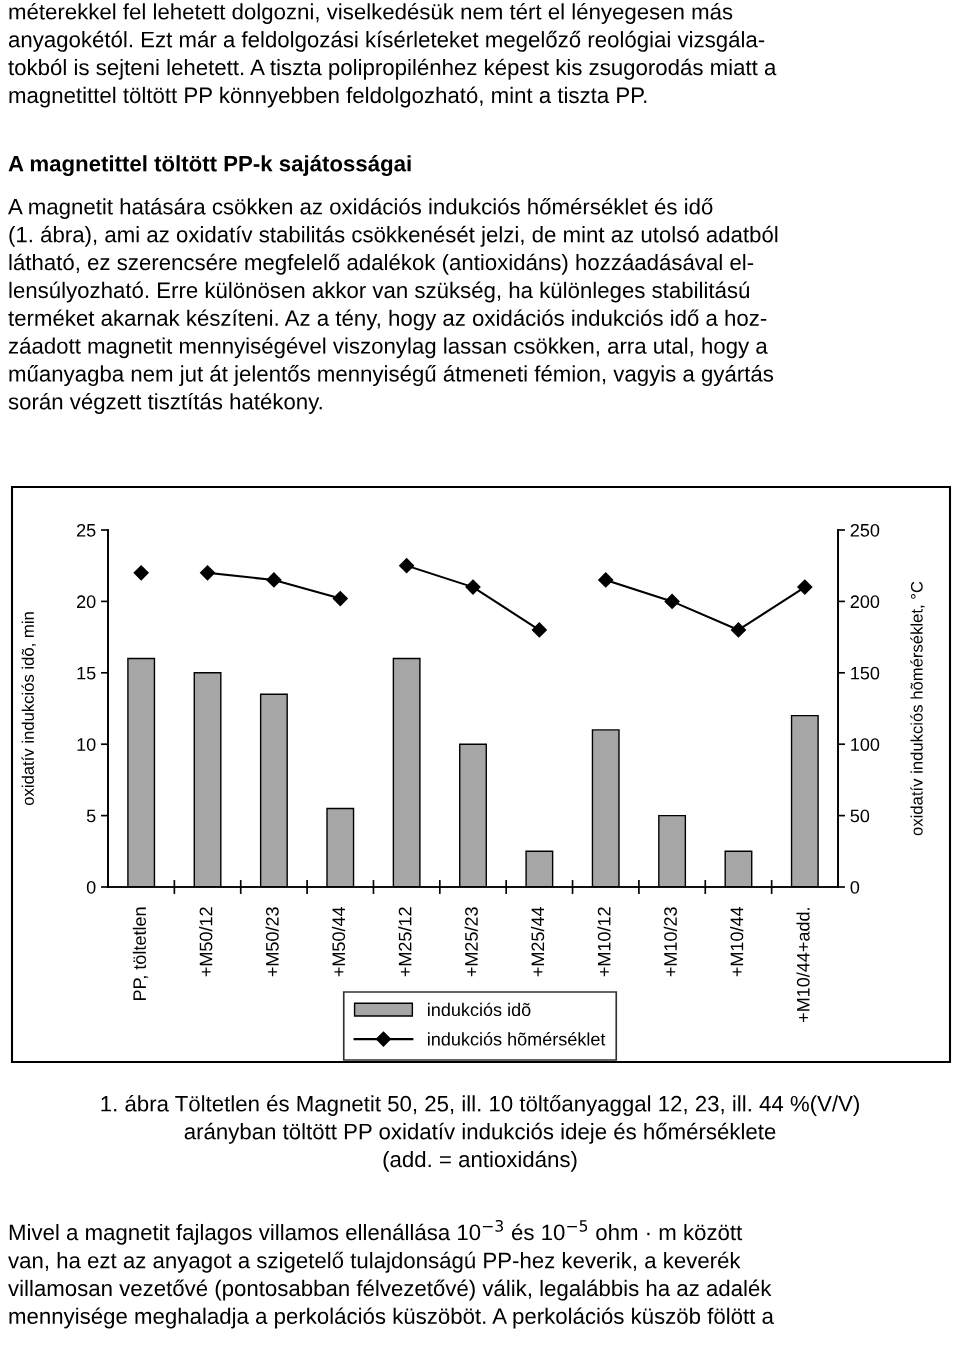 Image resolution: width=960 pixels, height=1355 pixels. I want to click on x-tick-label: +M25/23, so click(471, 942).